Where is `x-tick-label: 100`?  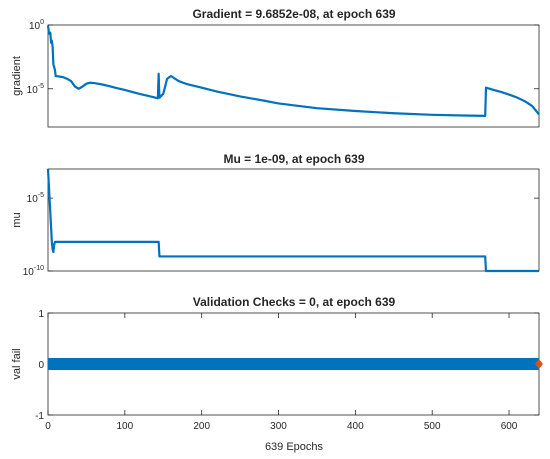 x-tick-label: 100 is located at coordinates (124, 426).